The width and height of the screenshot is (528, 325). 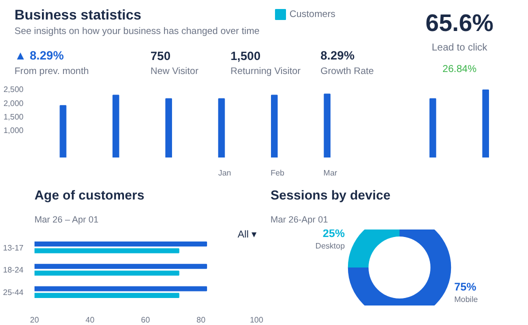 What do you see at coordinates (39, 55) in the screenshot?
I see `text: ▲ 8.29%` at bounding box center [39, 55].